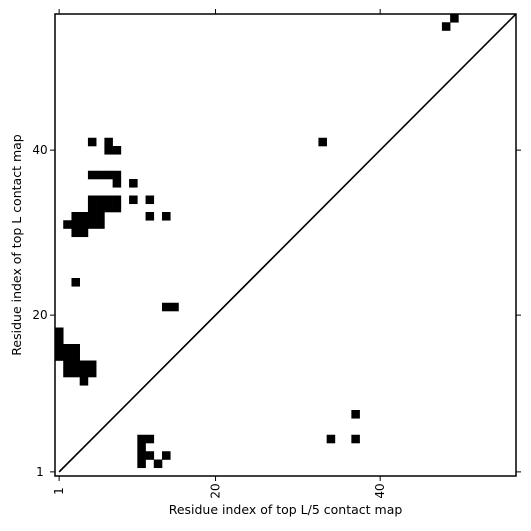 This screenshot has height=531, width=531. What do you see at coordinates (16, 244) in the screenshot?
I see `y-axis-label: Residue index of top L contact map` at bounding box center [16, 244].